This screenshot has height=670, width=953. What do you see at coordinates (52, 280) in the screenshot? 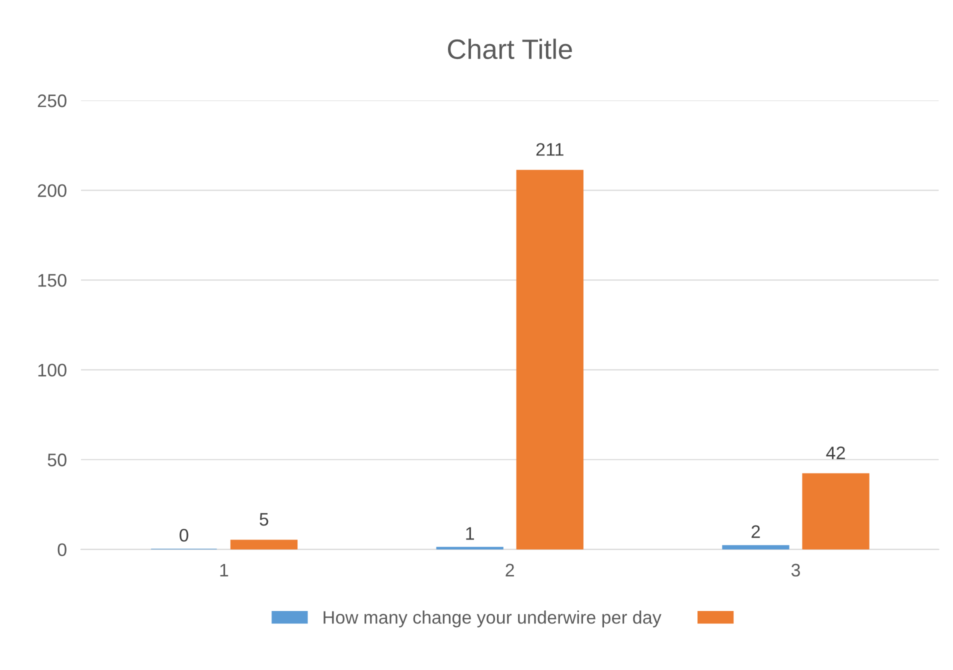
I see `y-tick-label: 150` at bounding box center [52, 280].